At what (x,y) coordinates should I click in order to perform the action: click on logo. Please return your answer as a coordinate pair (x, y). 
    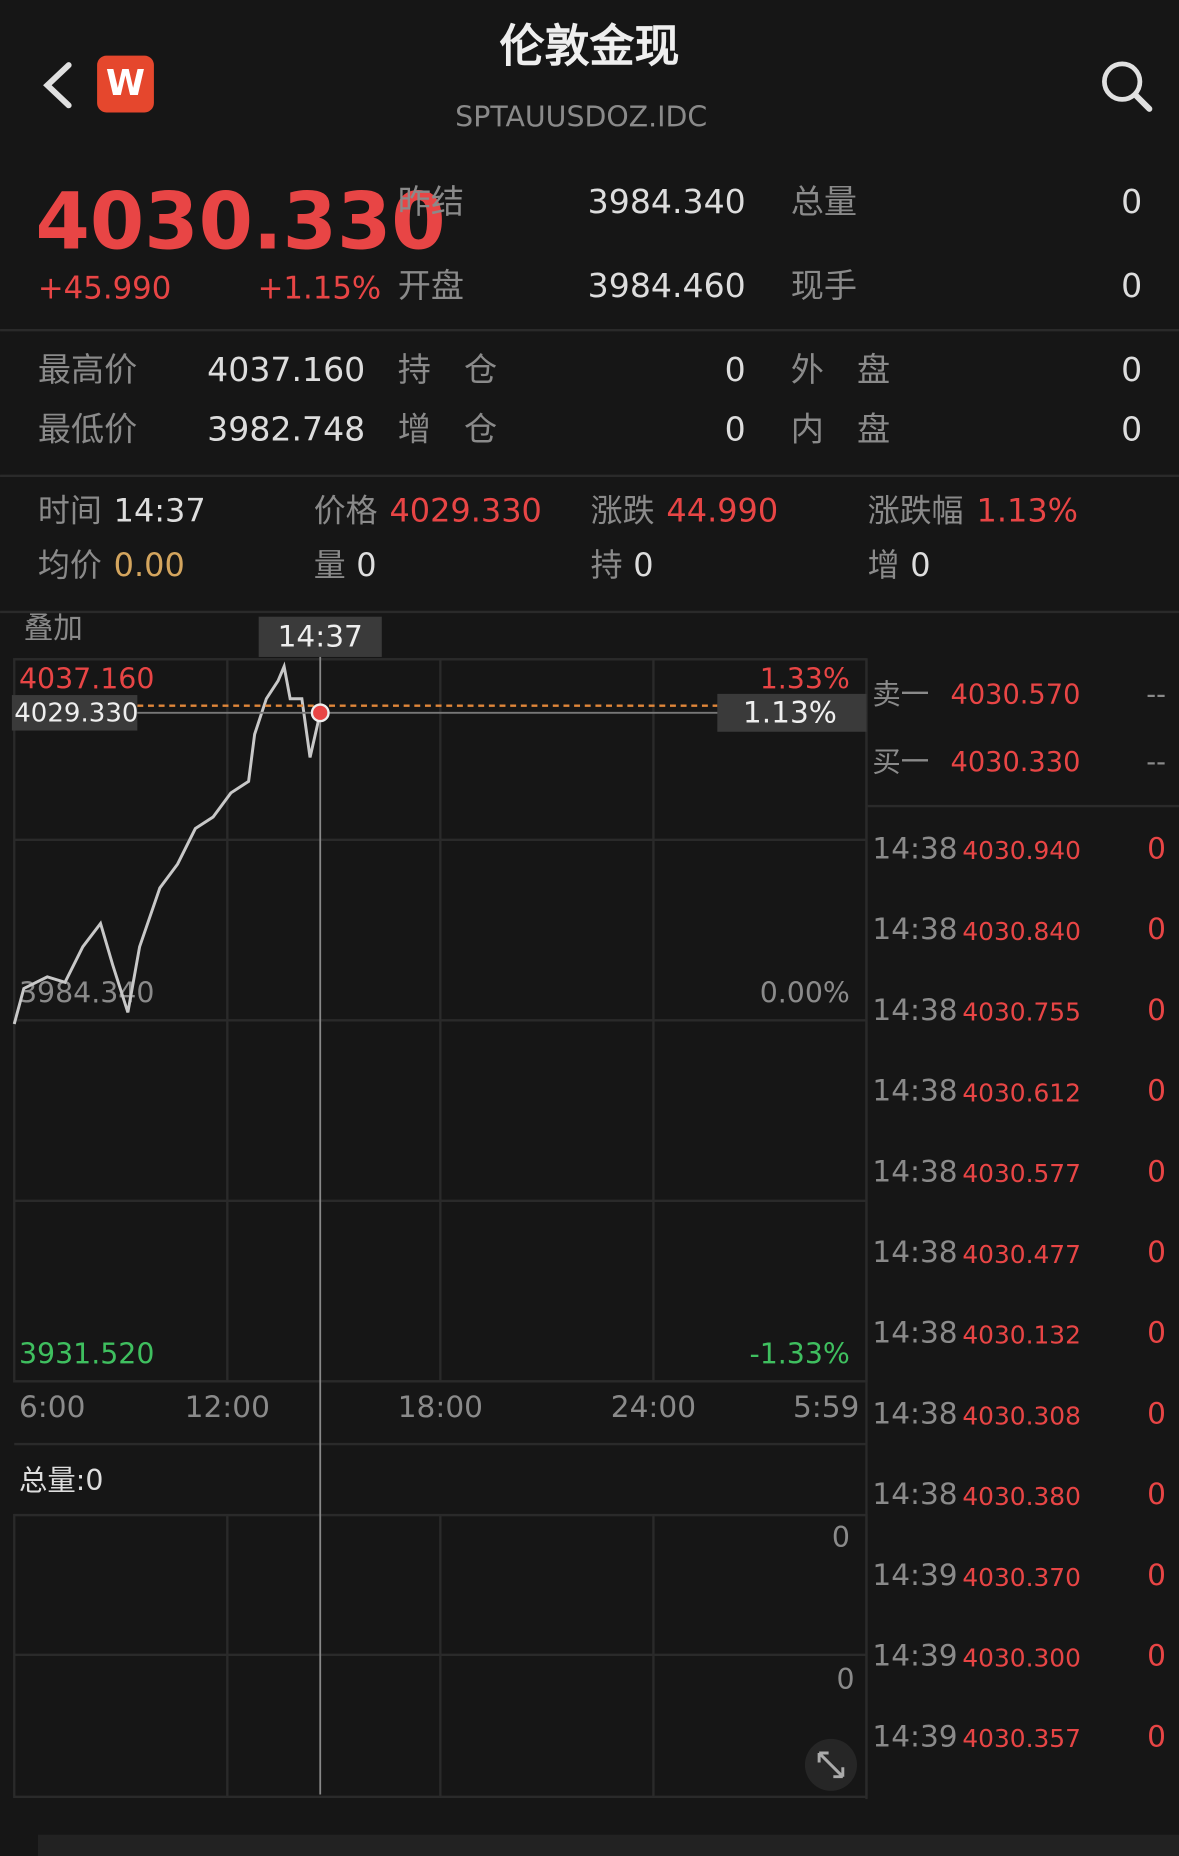
    Looking at the image, I should click on (125, 84).